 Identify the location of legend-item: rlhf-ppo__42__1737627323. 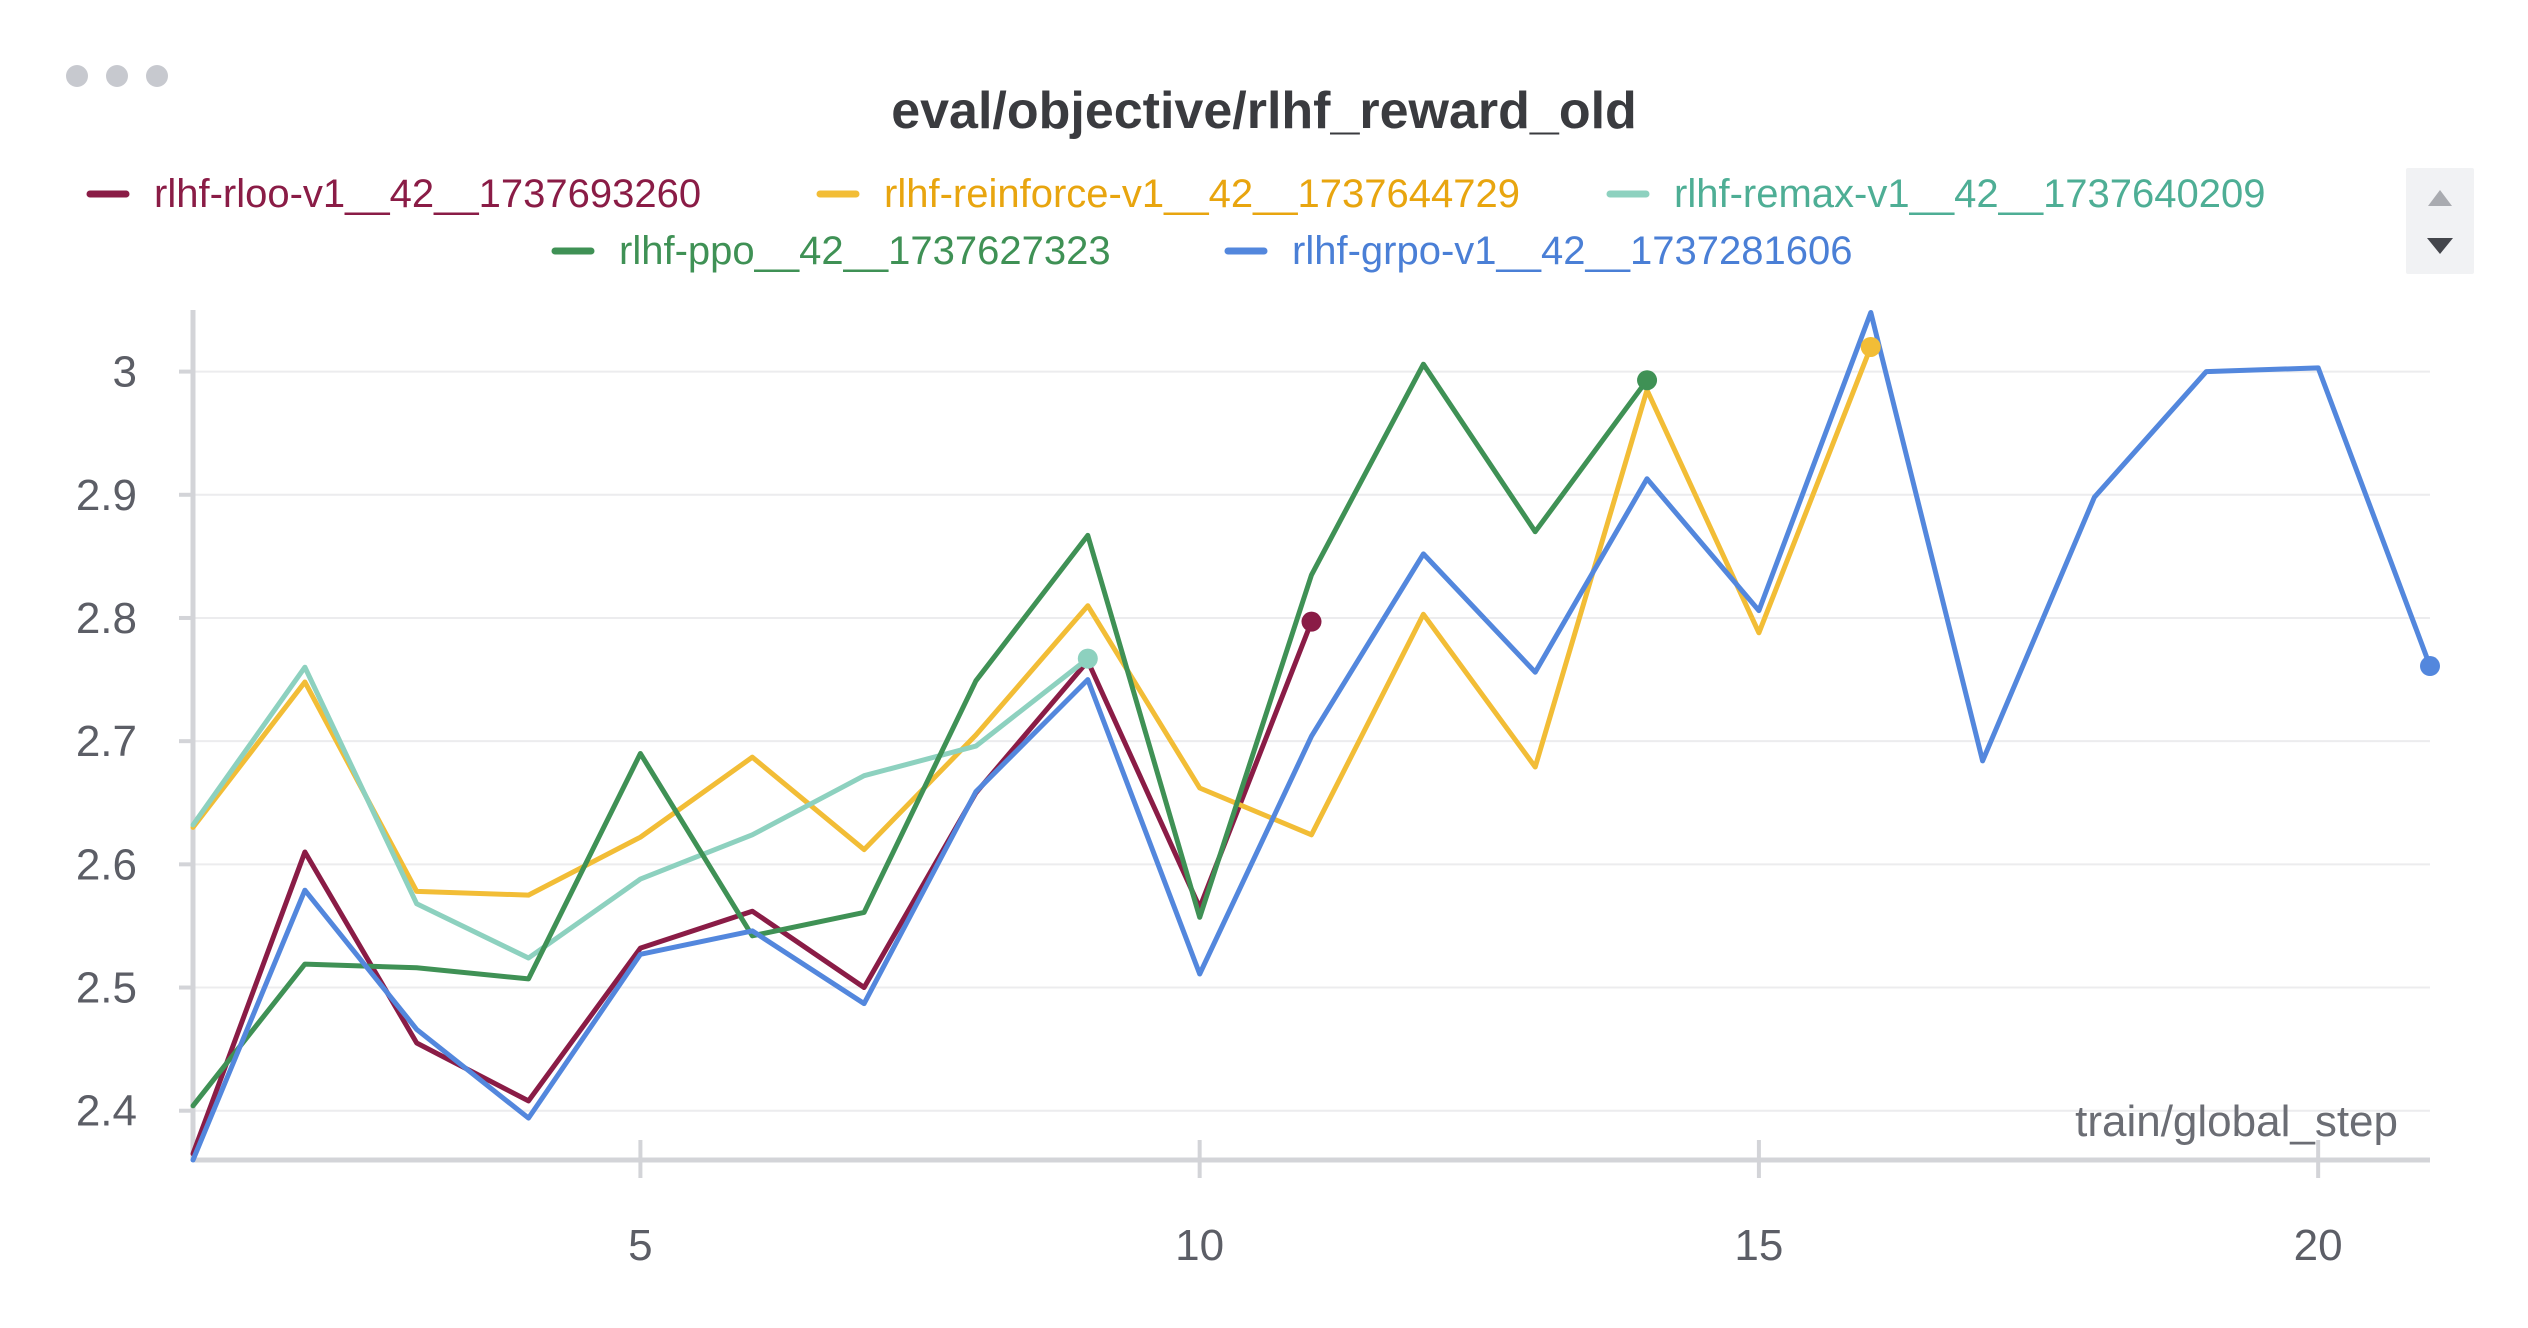
(831, 251).